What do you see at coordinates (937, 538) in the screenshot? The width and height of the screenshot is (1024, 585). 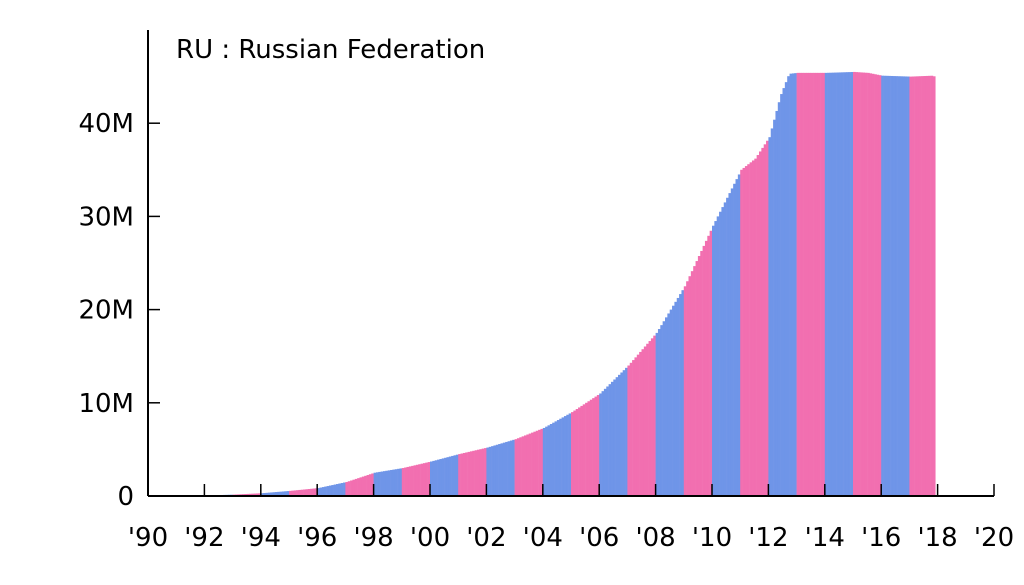 I see `x-tick-label: '18` at bounding box center [937, 538].